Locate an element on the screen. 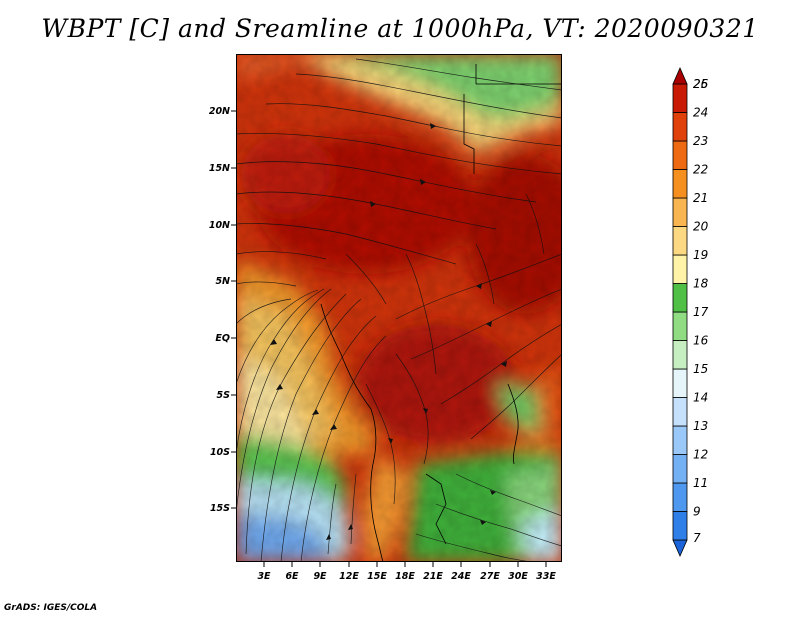 The height and width of the screenshot is (618, 800). colorbar-label: 19 is located at coordinates (700, 255).